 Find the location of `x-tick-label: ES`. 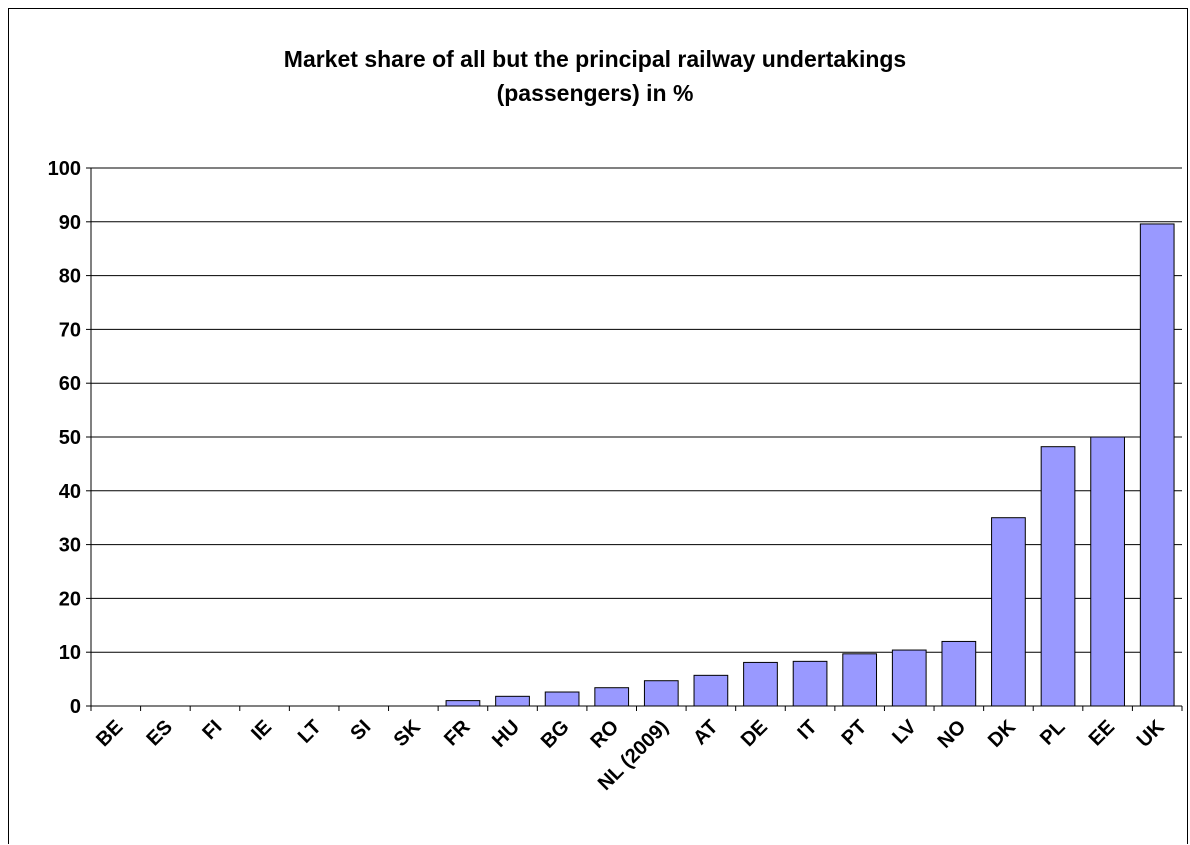

x-tick-label: ES is located at coordinates (159, 733).